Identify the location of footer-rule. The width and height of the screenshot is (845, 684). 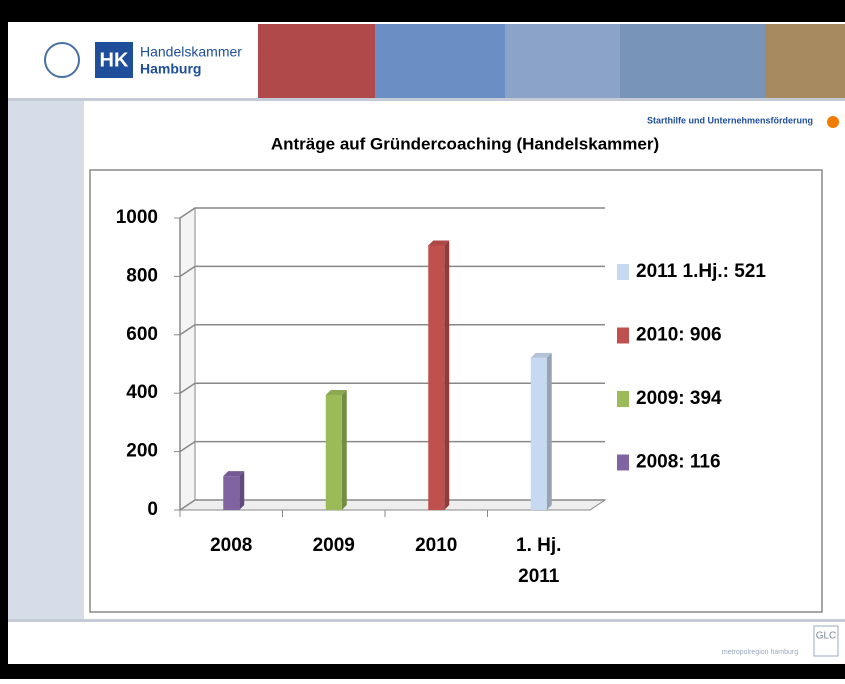
(426, 620).